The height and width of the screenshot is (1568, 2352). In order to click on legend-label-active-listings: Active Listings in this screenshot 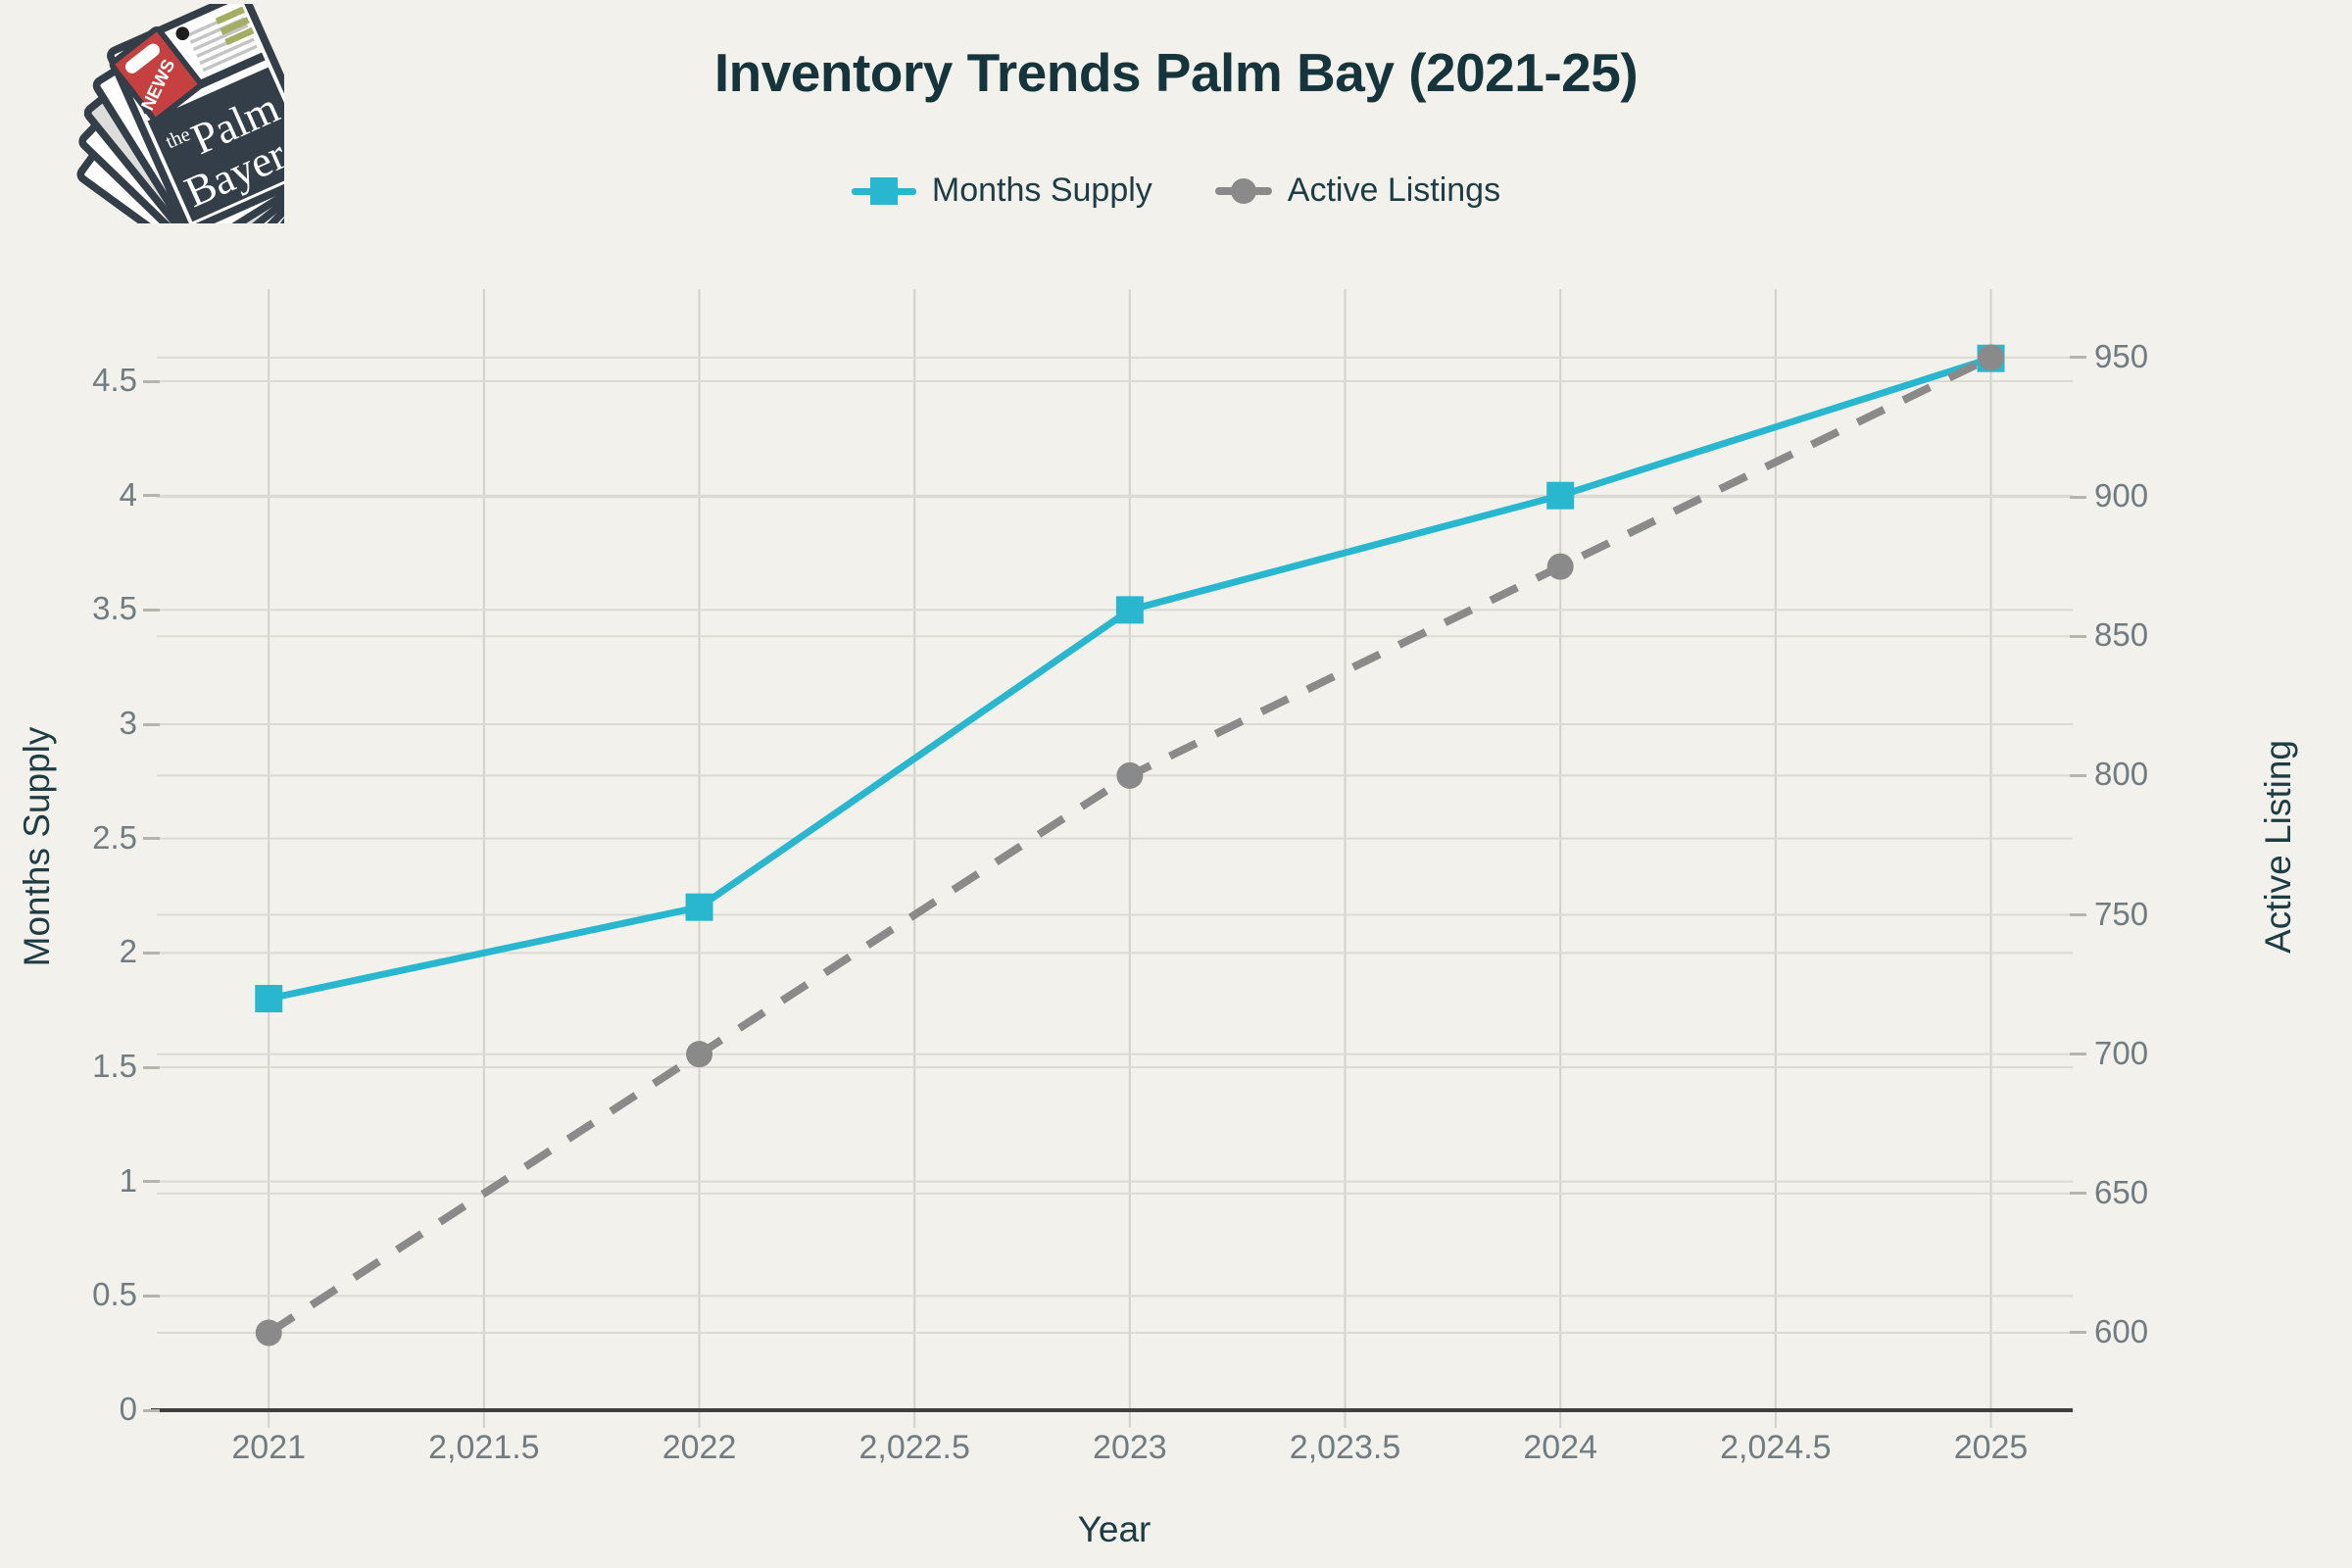, I will do `click(1394, 190)`.